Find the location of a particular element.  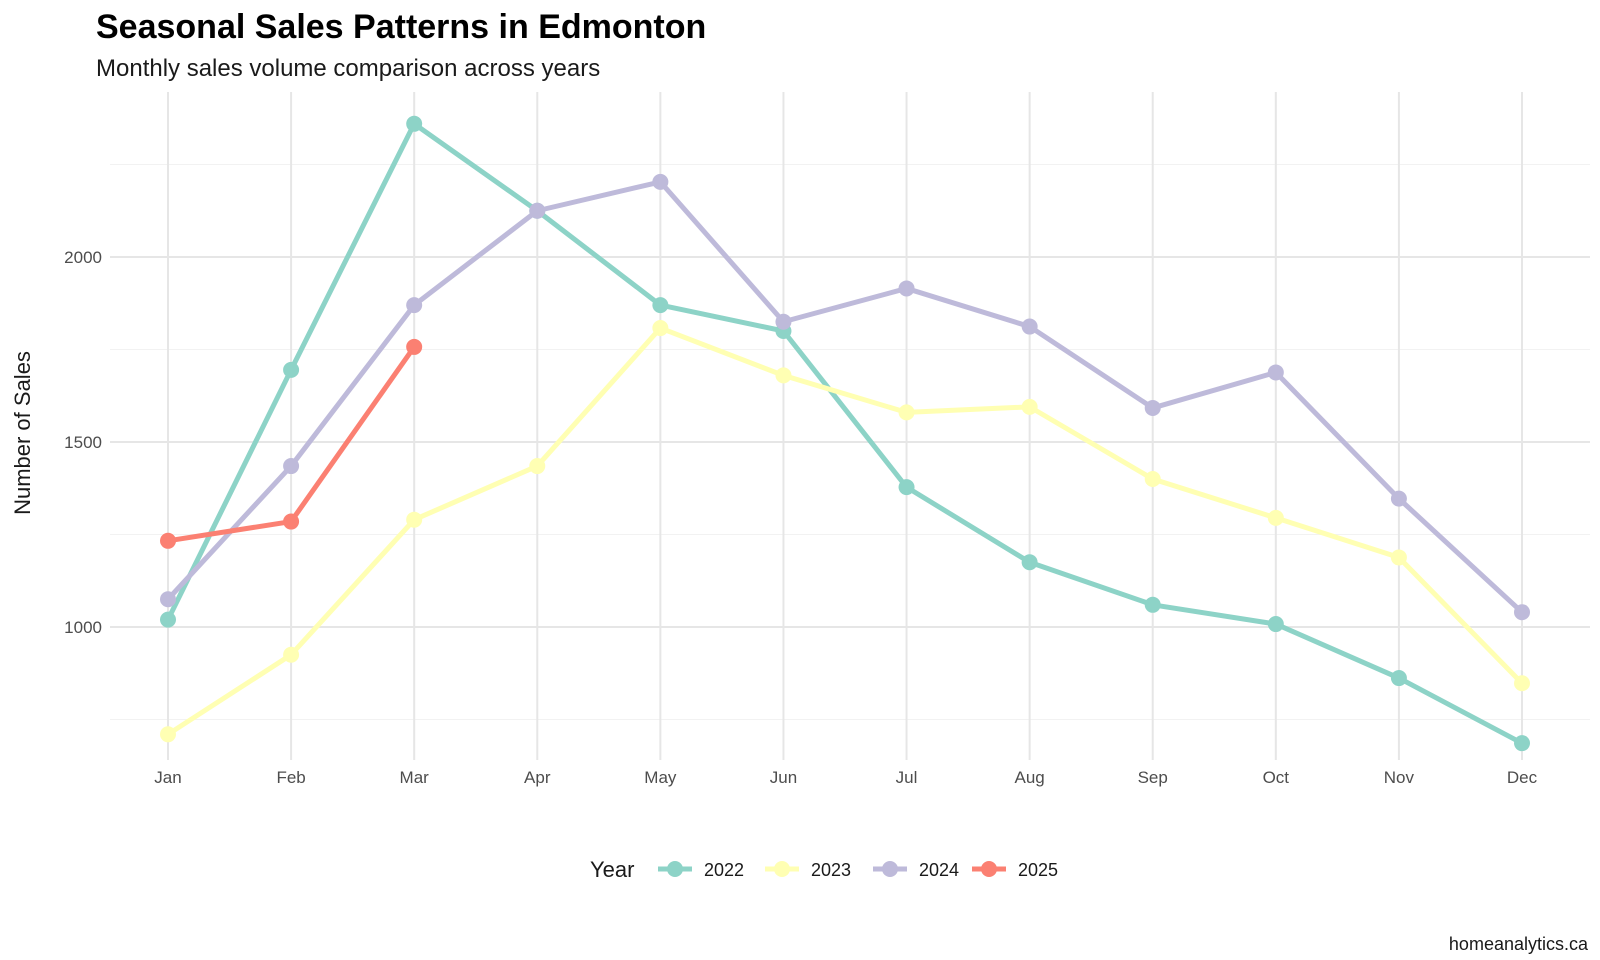

y-tick-label: 1000 is located at coordinates (83, 627).